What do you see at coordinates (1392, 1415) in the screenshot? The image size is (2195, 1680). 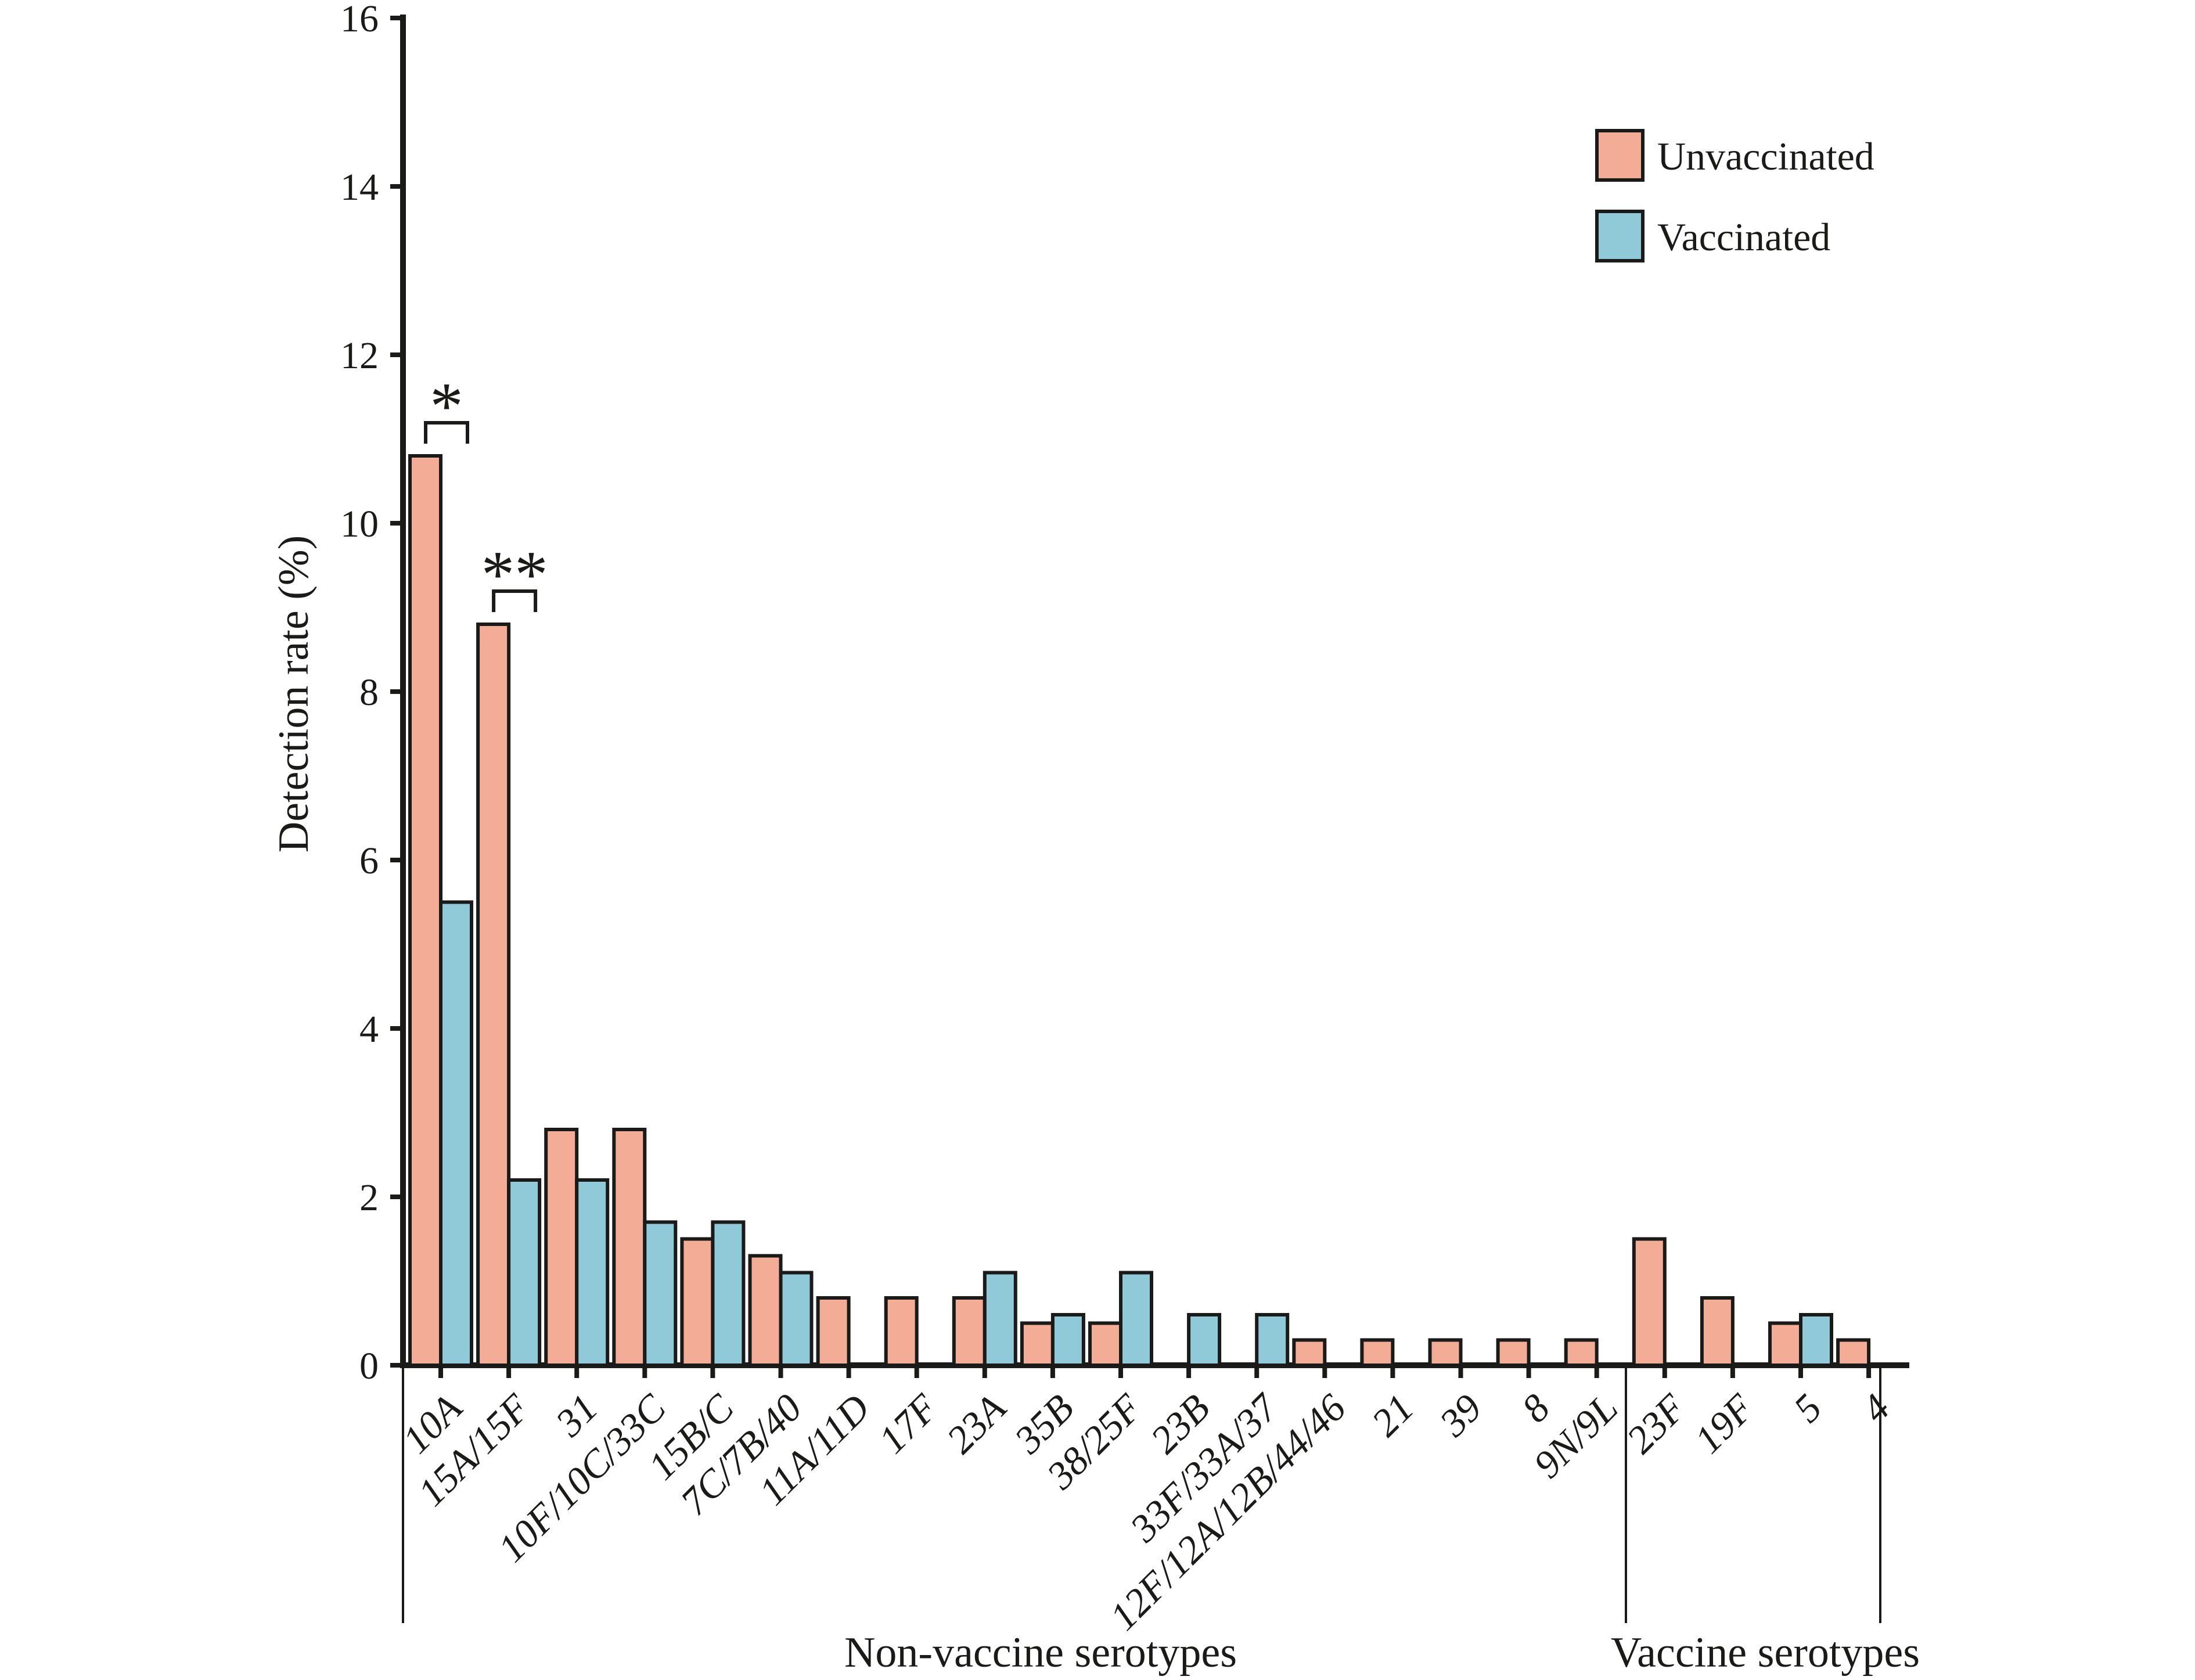 I see `x-label-21: 21` at bounding box center [1392, 1415].